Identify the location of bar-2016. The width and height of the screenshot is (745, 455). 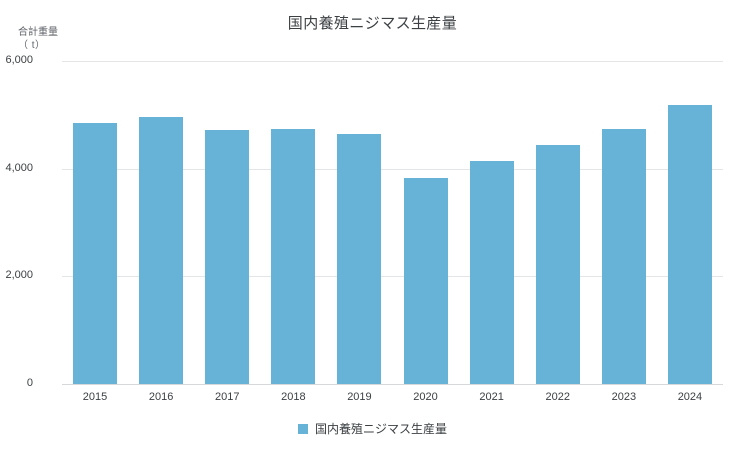
(161, 250).